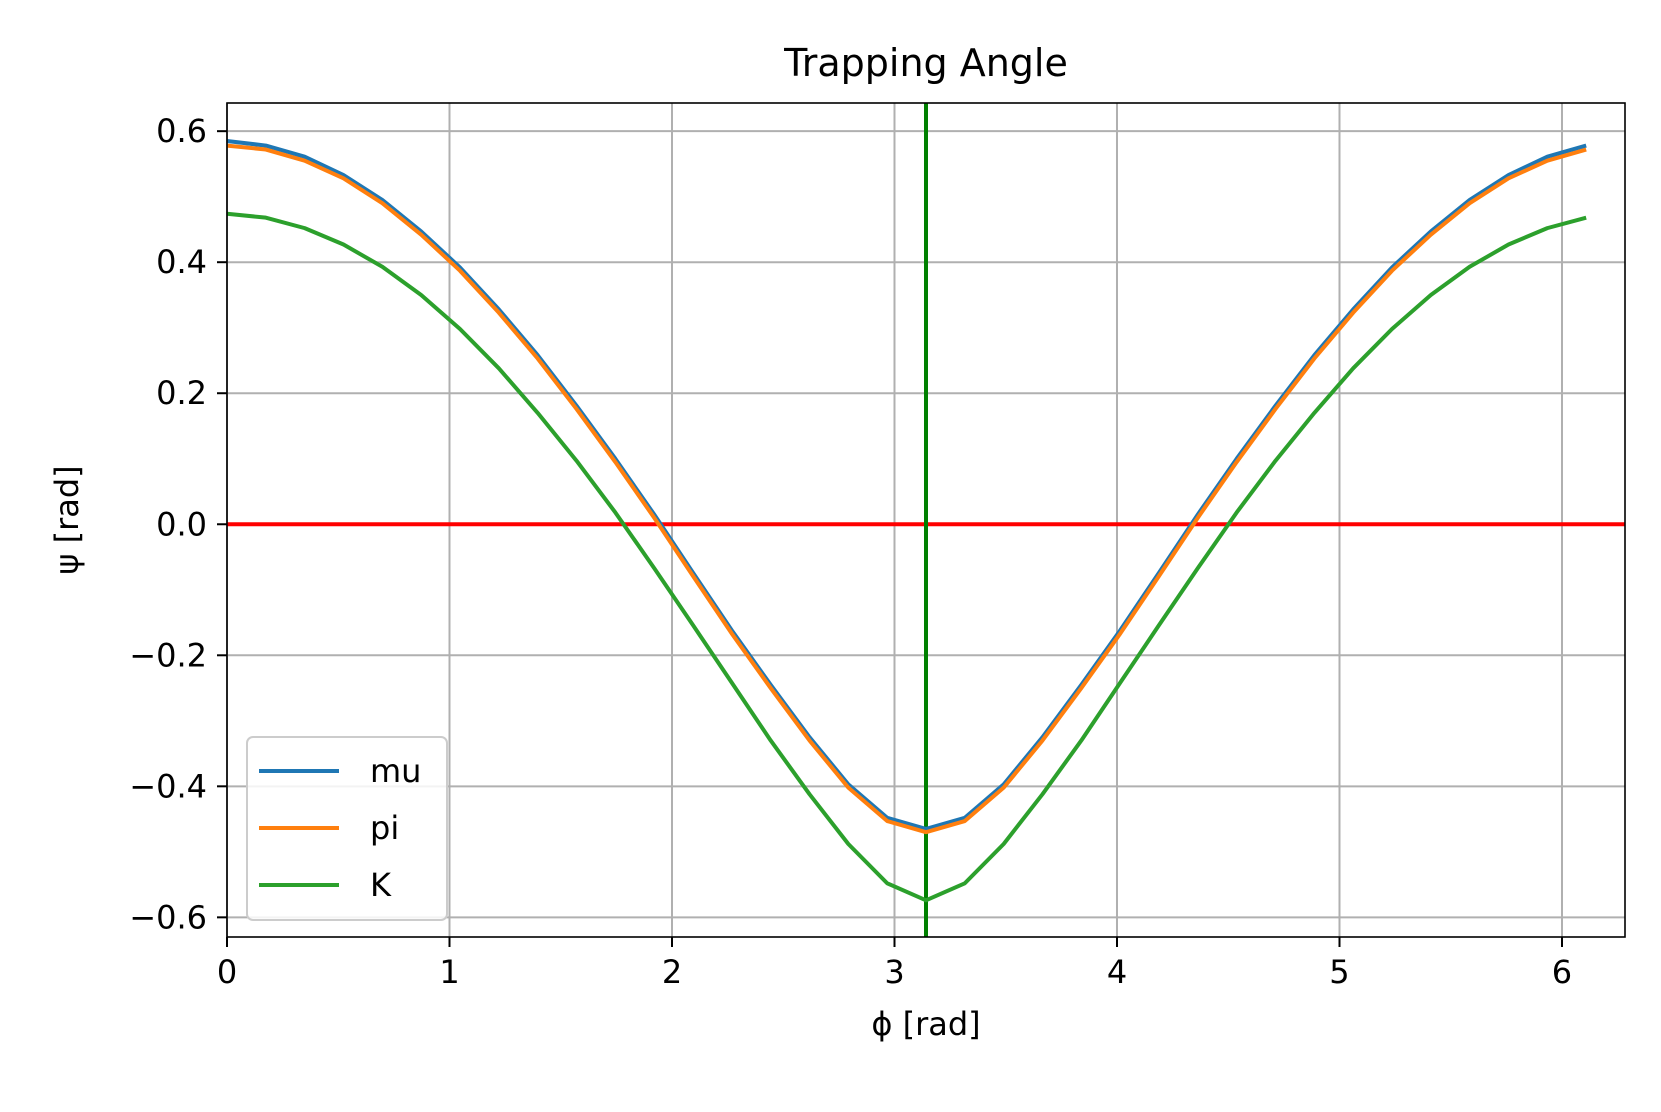 Image resolution: width=1661 pixels, height=1112 pixels. I want to click on y-axis-label: ψ [rad], so click(67, 519).